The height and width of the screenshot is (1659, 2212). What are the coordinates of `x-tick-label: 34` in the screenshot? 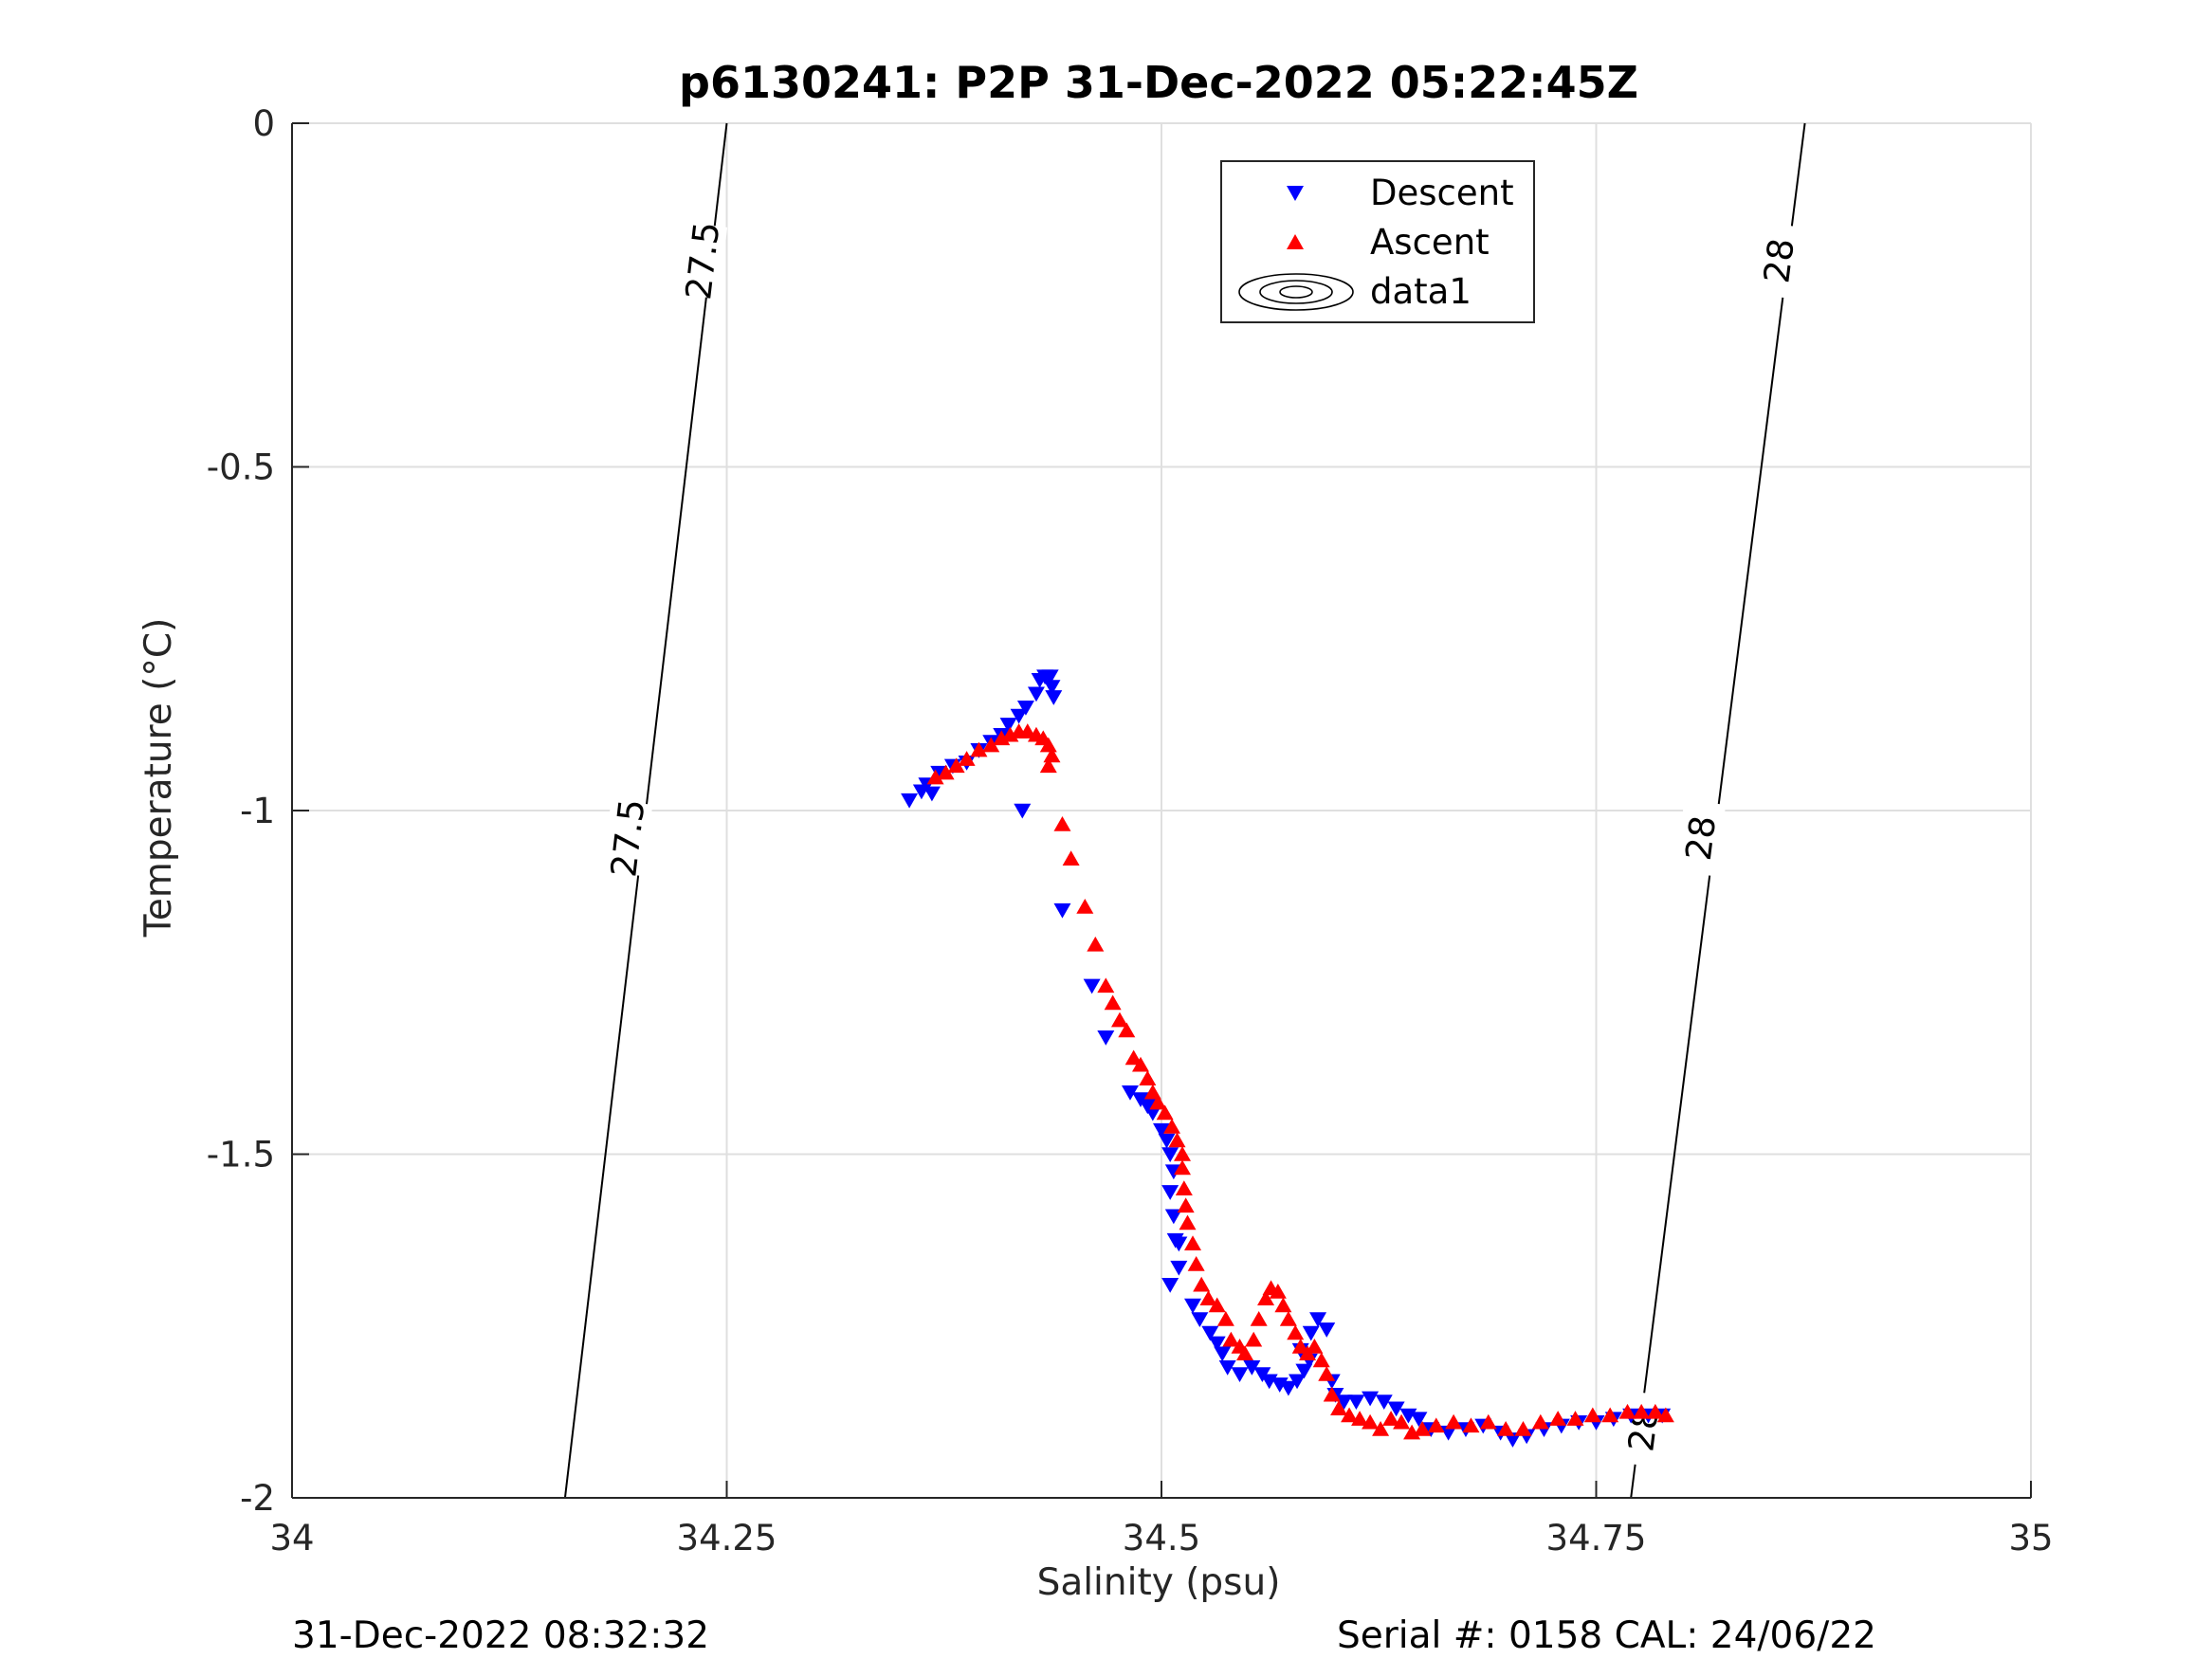 It's located at (291, 1538).